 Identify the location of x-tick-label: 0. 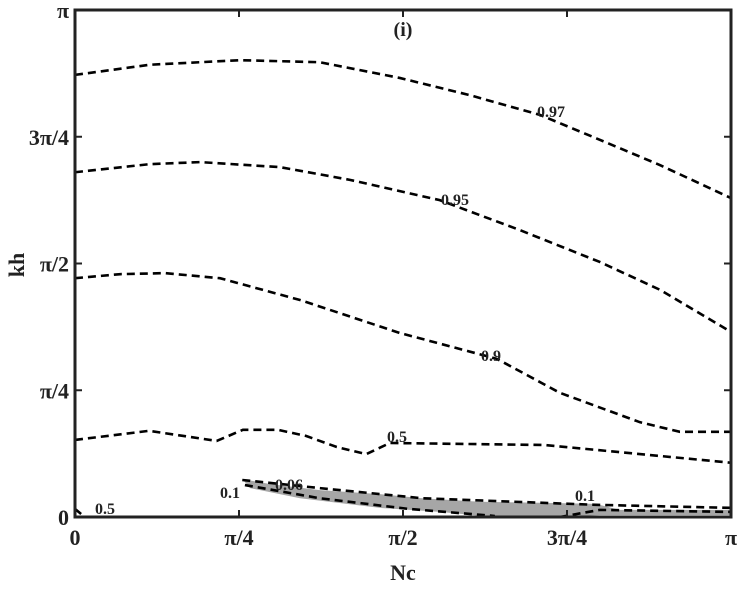
(75, 537).